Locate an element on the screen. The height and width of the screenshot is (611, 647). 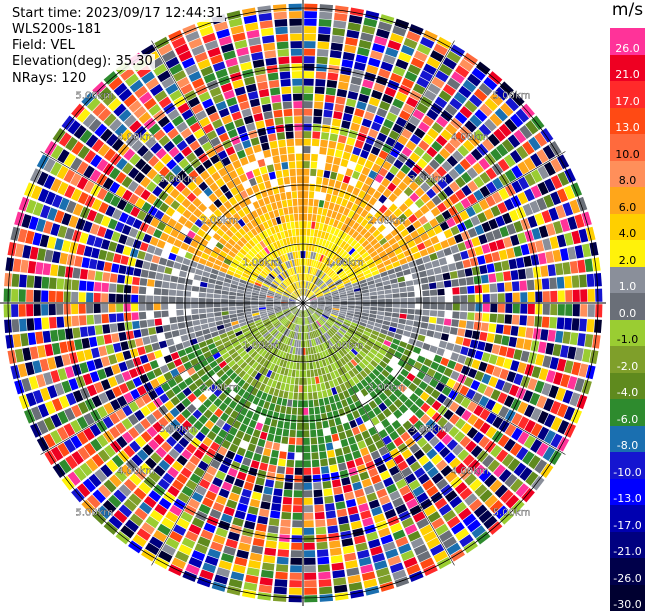
range-label: 5.00km is located at coordinates (94, 95).